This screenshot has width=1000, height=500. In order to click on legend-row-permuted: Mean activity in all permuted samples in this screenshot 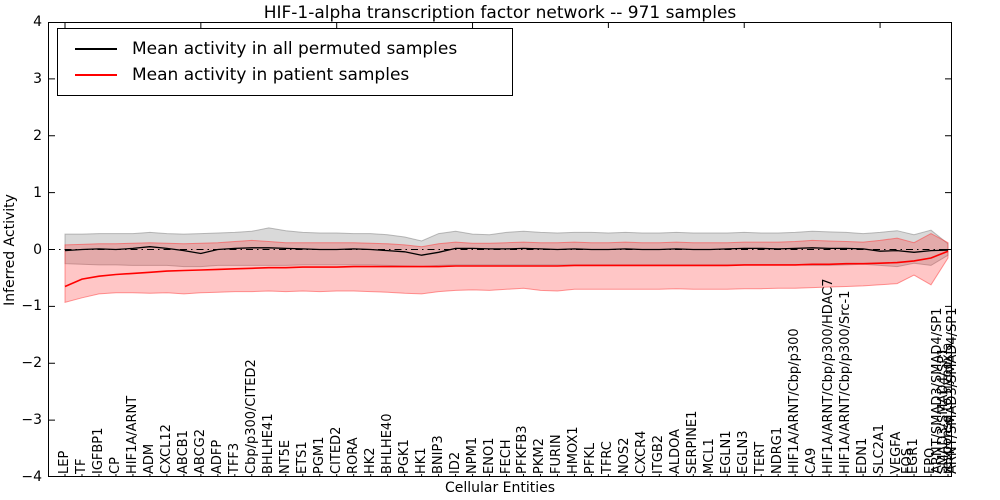, I will do `click(285, 49)`.